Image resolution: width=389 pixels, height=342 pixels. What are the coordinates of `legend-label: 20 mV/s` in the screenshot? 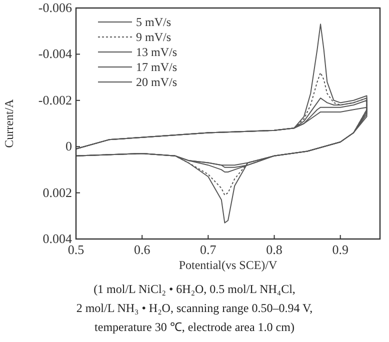 It's located at (157, 82).